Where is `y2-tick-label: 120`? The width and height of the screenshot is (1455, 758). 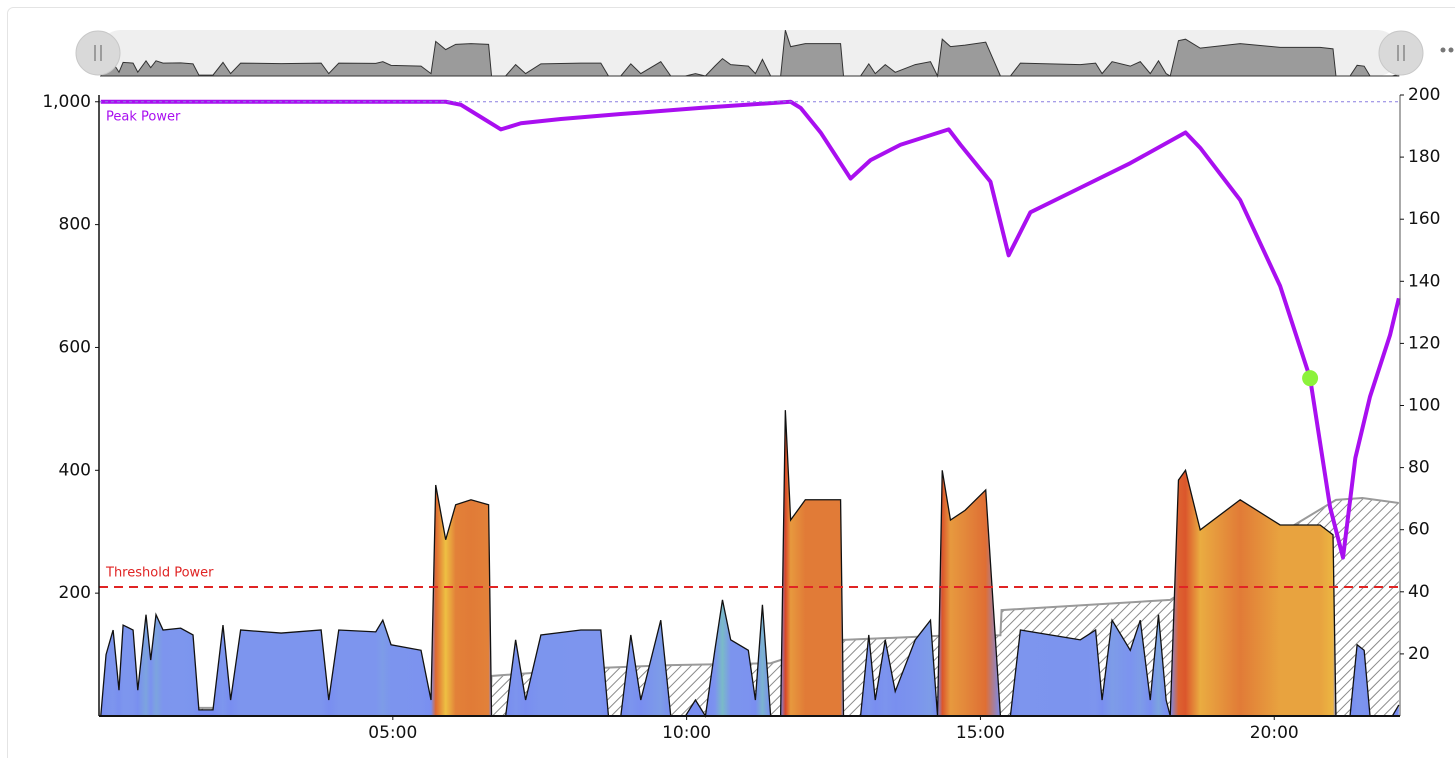
y2-tick-label: 120 is located at coordinates (1424, 343).